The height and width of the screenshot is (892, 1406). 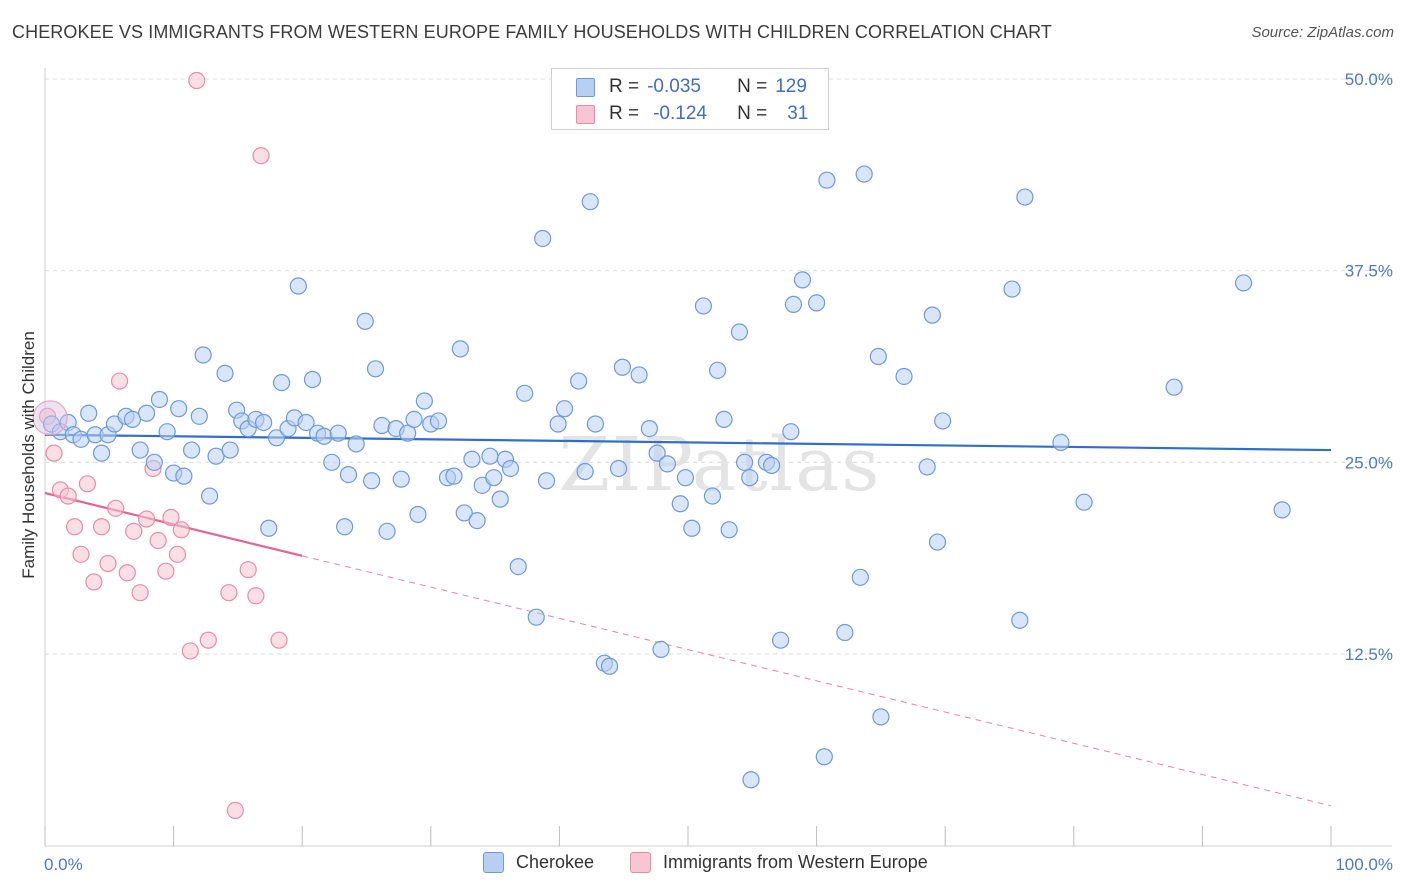 I want to click on y-tick-label: 25.0%, so click(x=1369, y=462).